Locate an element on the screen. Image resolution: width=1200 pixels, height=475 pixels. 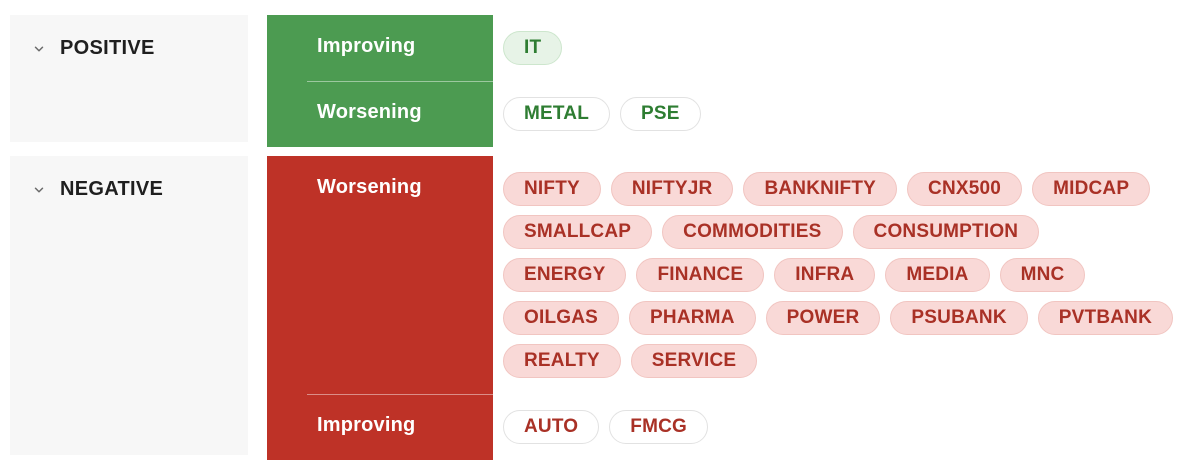
pill-line: OILGAS PHARMA POWER PSUBANK PVTBANK is located at coordinates (838, 318).